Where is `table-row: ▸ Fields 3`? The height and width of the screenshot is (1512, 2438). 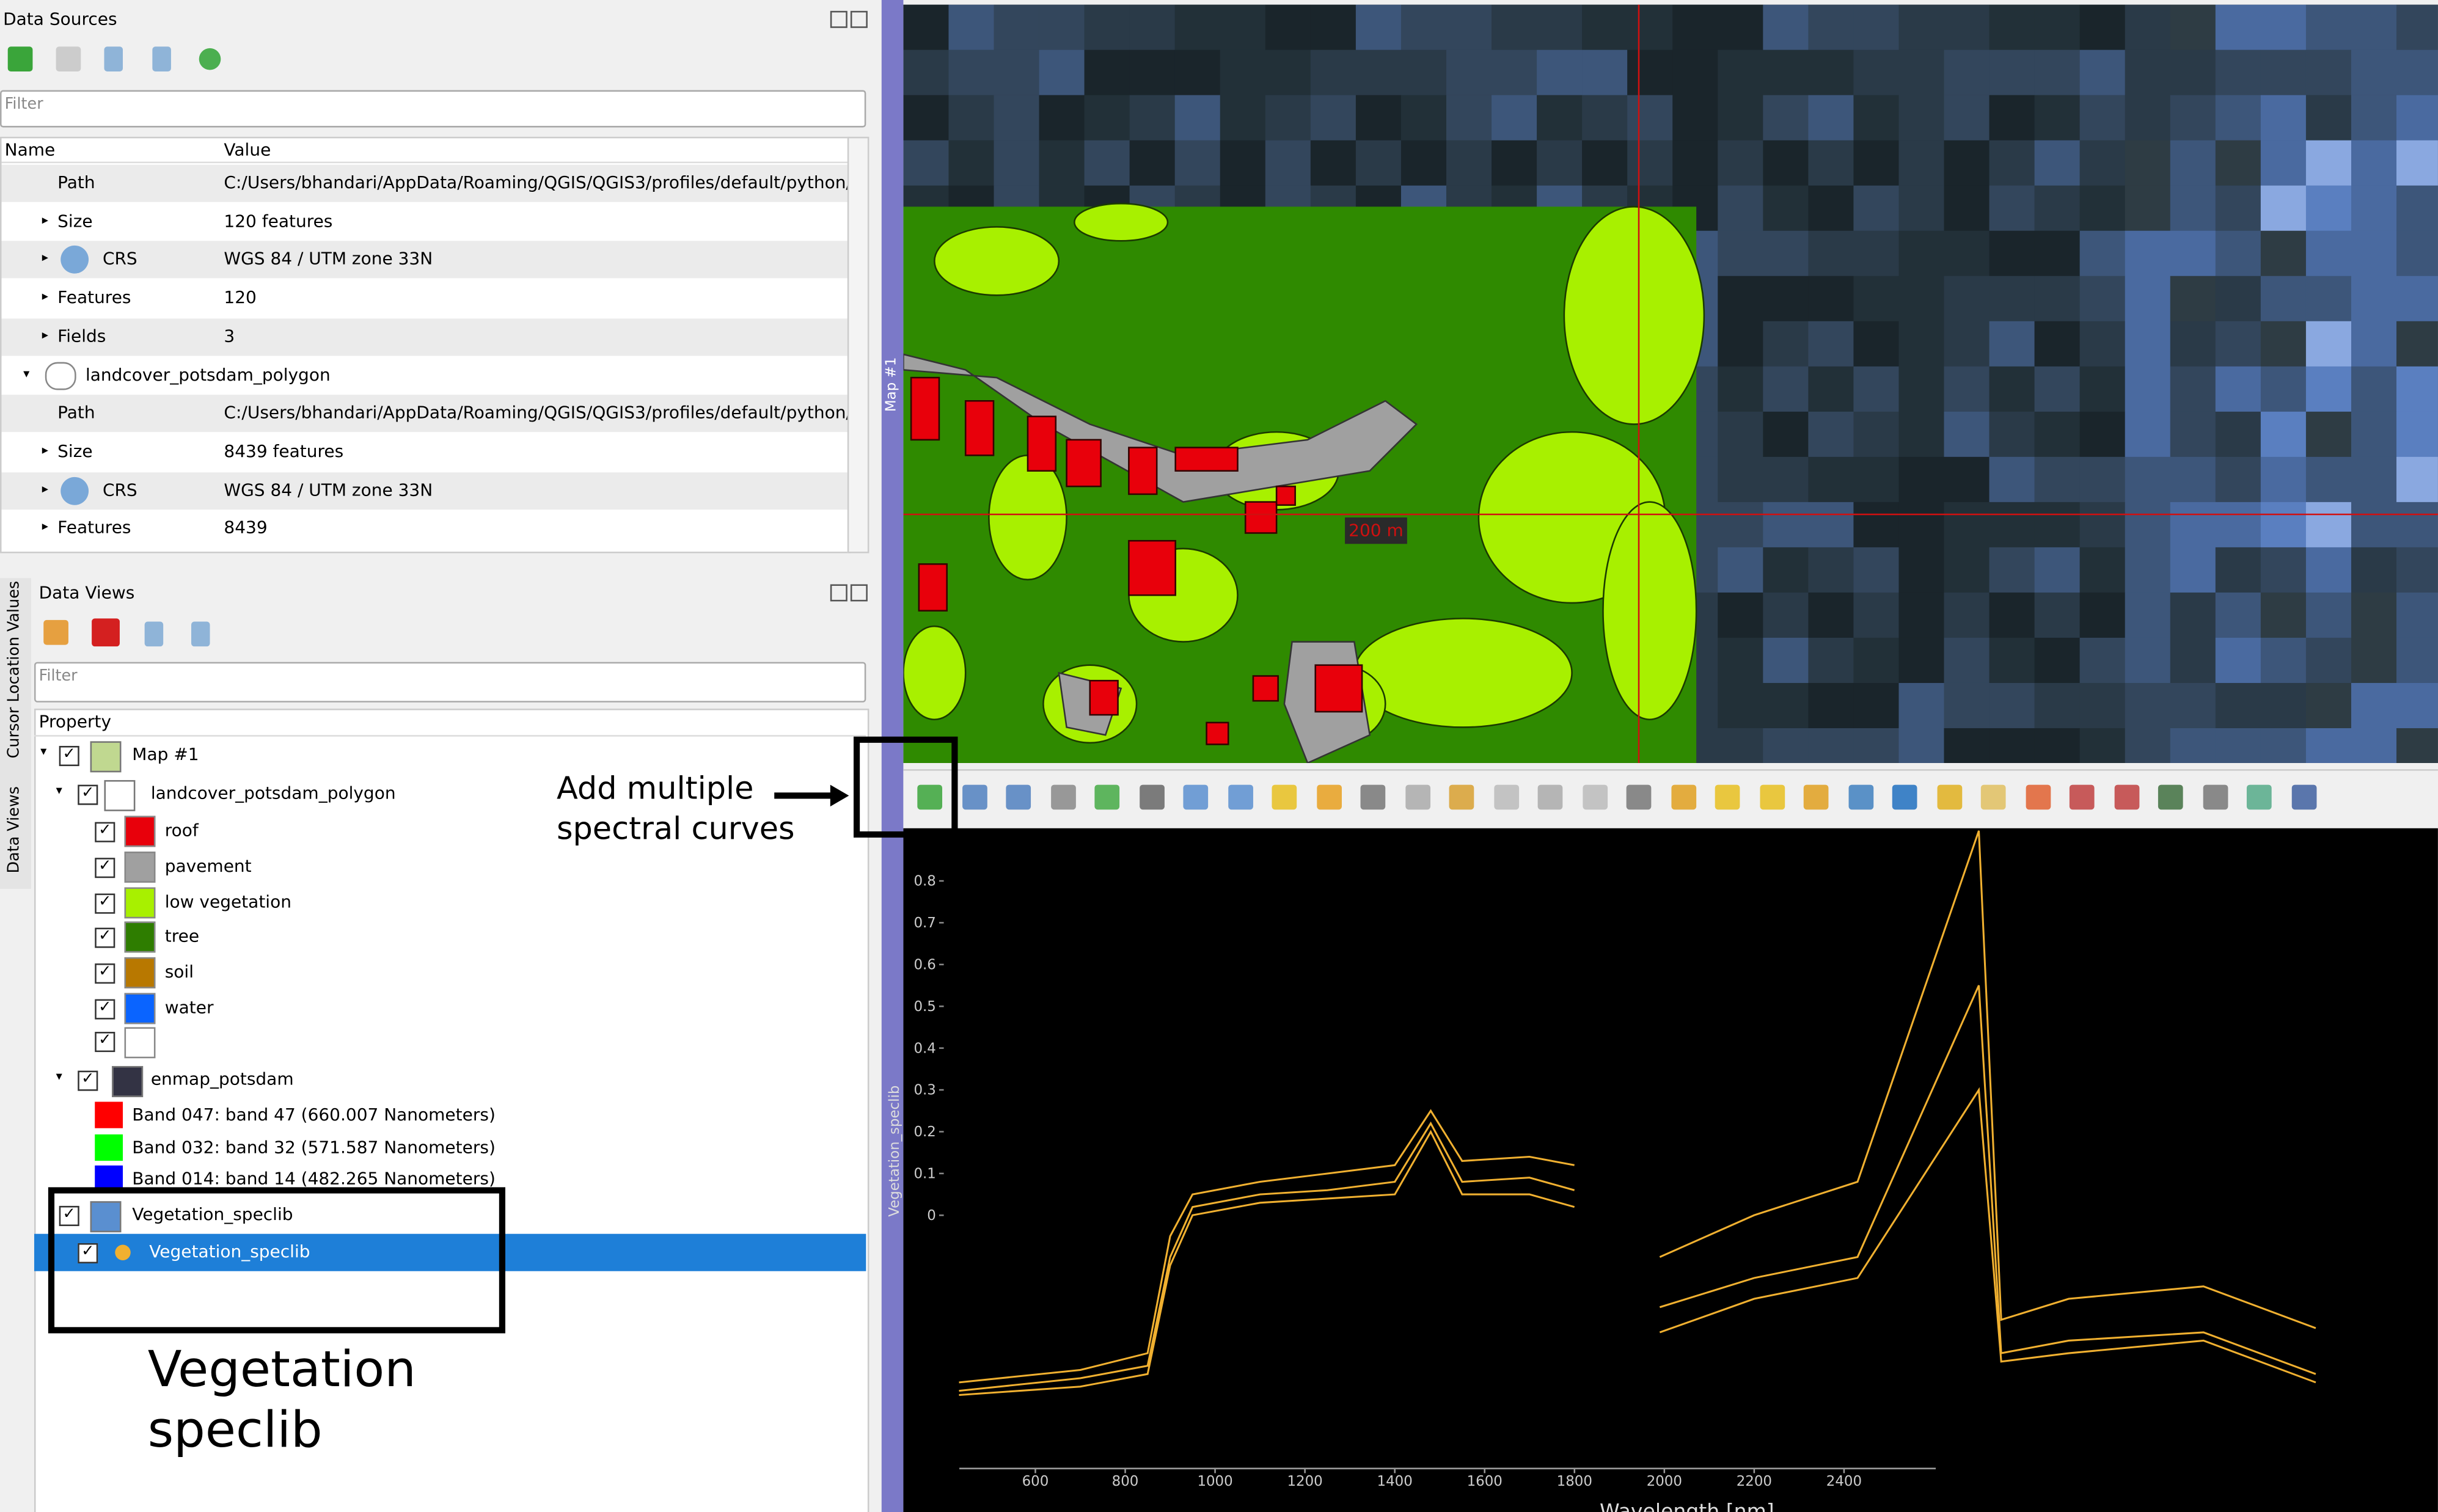 table-row: ▸ Fields 3 is located at coordinates (425, 337).